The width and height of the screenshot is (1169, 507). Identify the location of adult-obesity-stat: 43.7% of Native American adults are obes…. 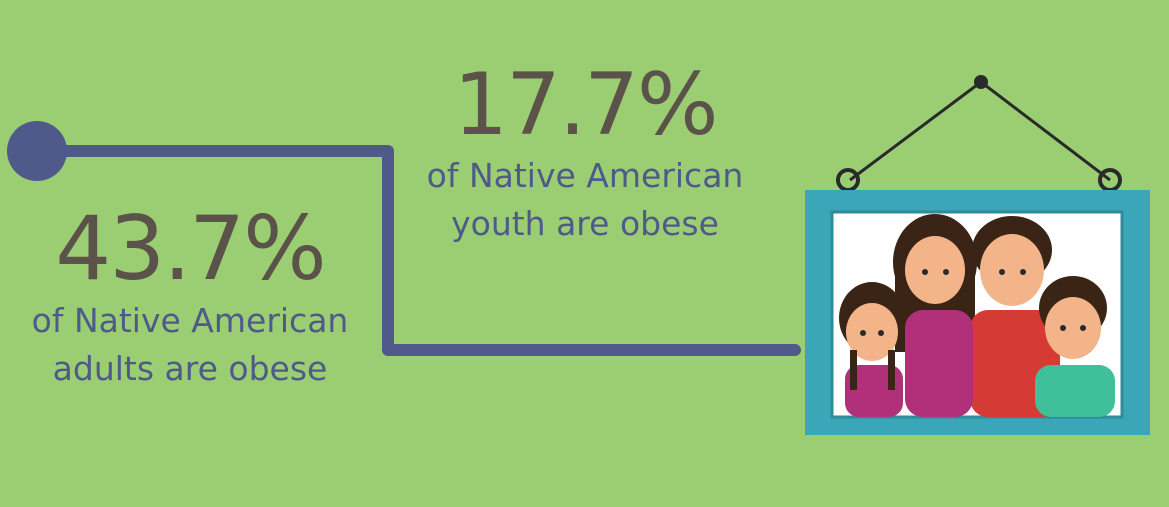
(190, 299).